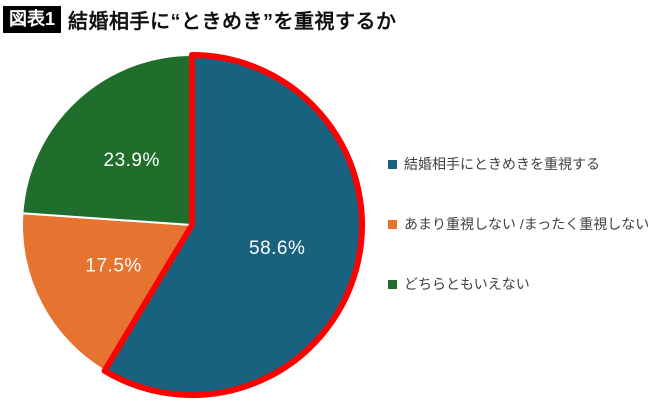  I want to click on legend-item: 結婚相手にときめきを重視する, so click(518, 164).